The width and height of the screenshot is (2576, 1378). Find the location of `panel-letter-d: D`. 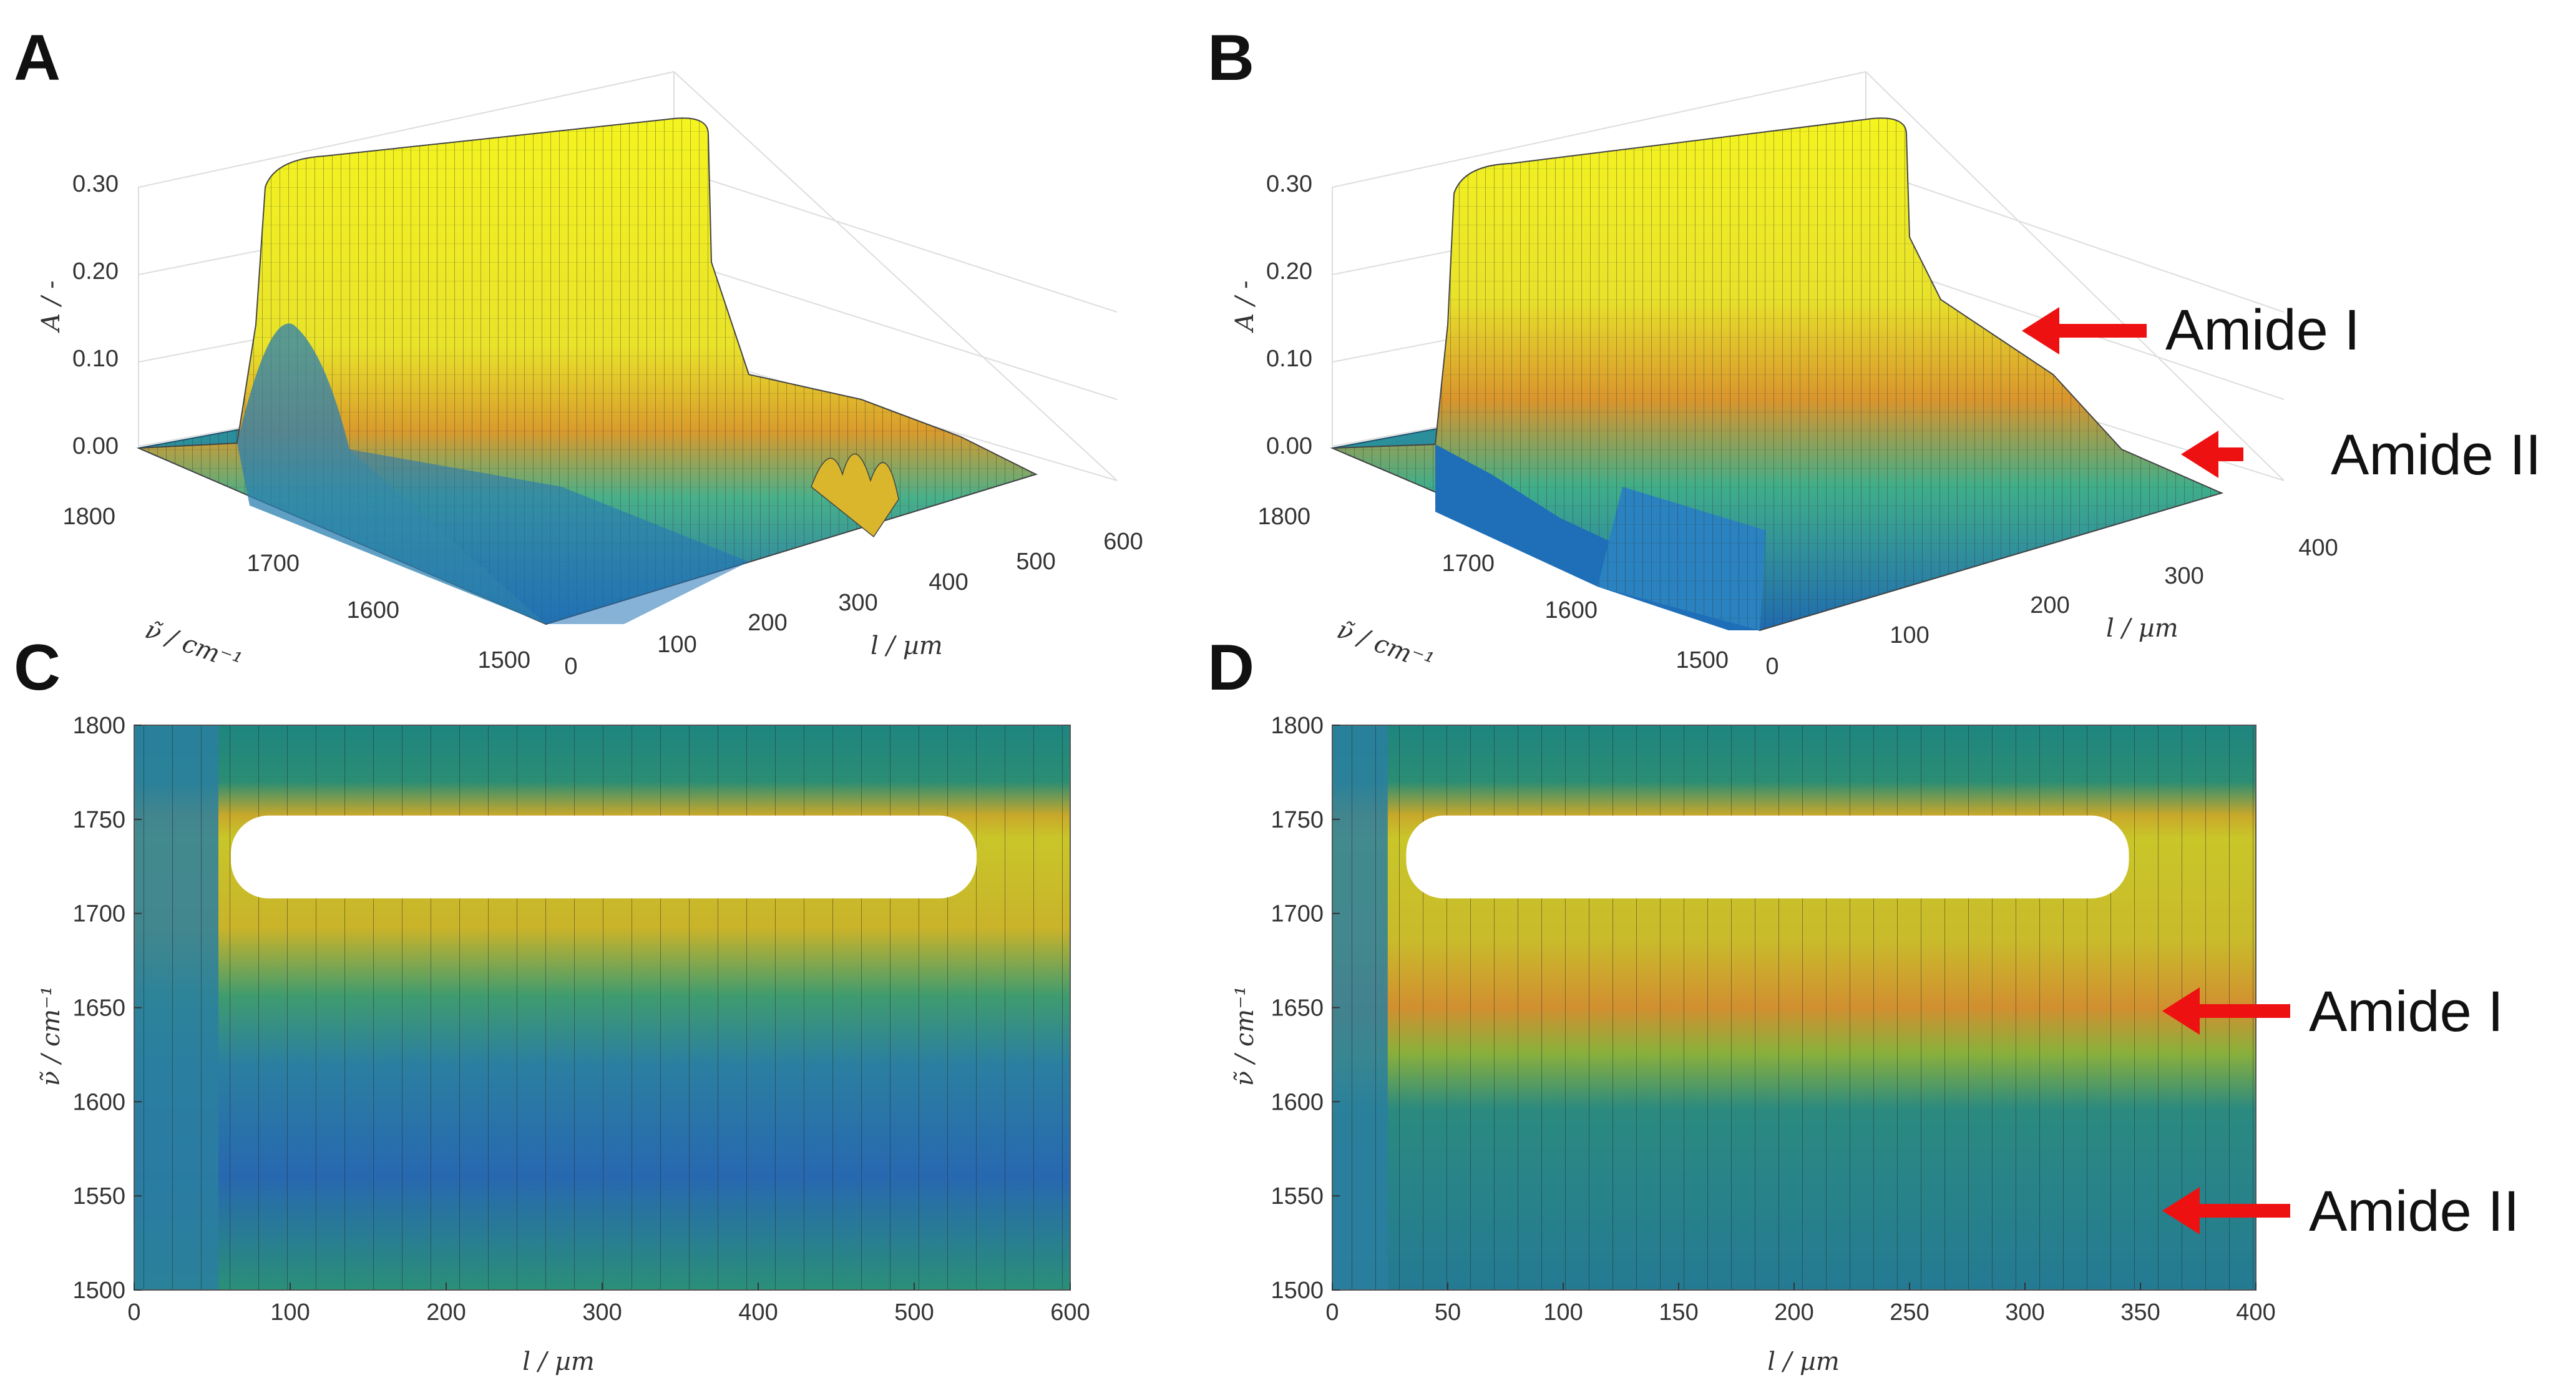

panel-letter-d: D is located at coordinates (1231, 668).